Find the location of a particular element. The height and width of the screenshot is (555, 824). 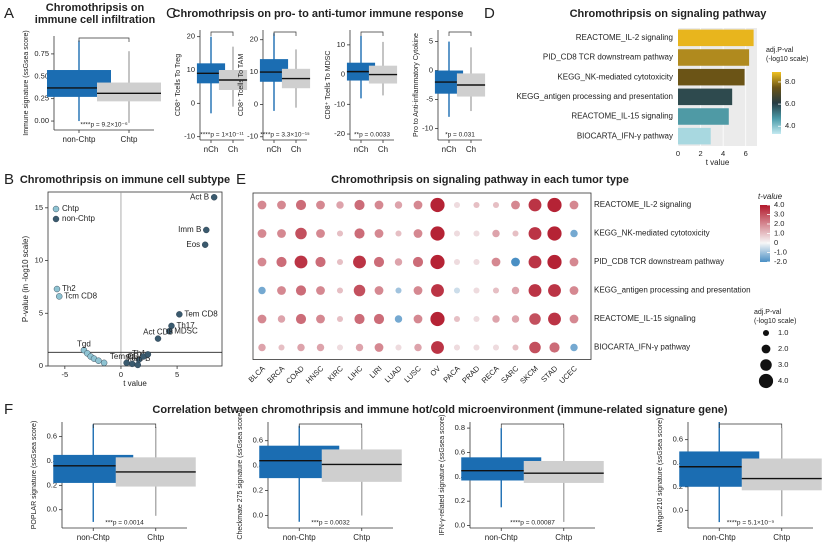

x-tick-label: HNSC is located at coordinates (315, 375).